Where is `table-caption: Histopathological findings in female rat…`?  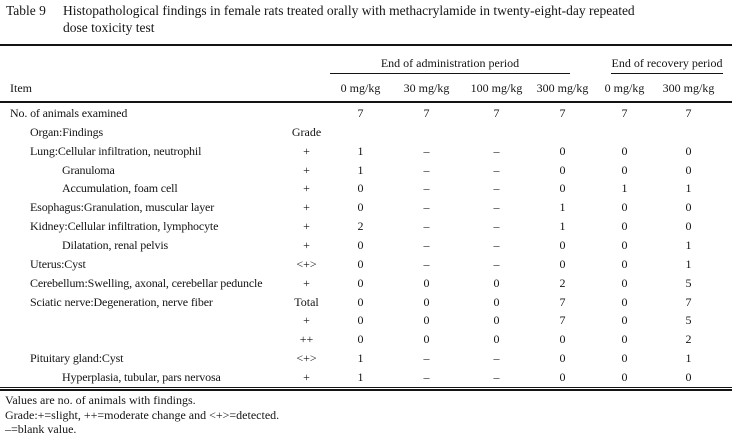 table-caption: Histopathological findings in female rat… is located at coordinates (349, 19).